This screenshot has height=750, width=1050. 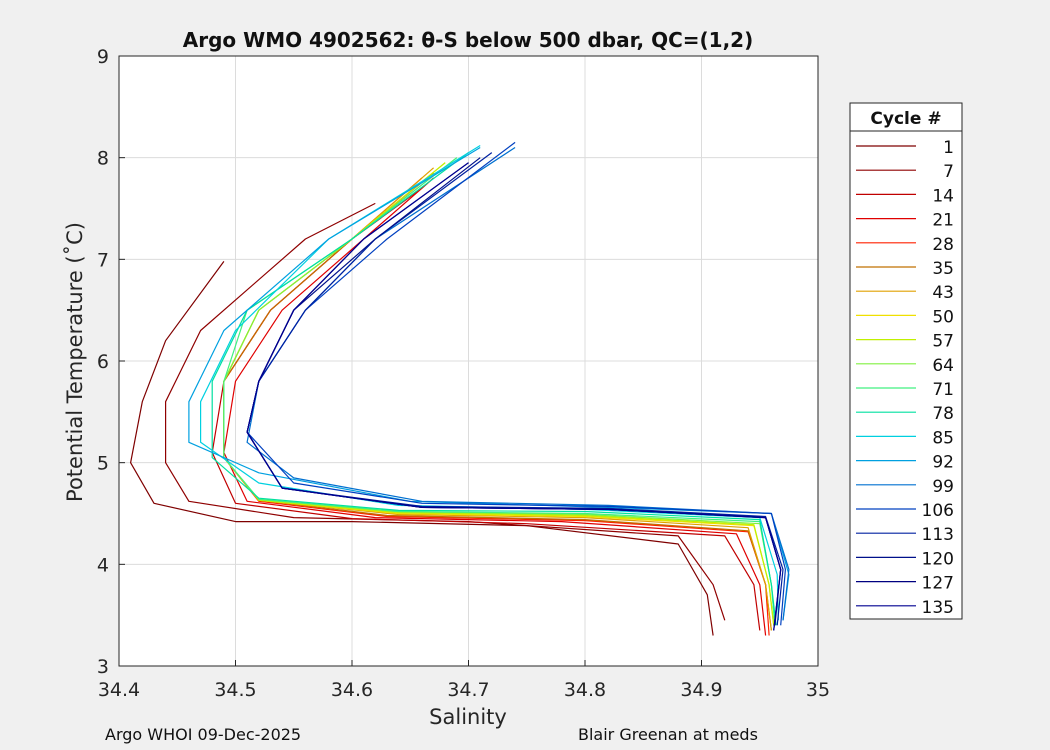 I want to click on y-tick-label: 8, so click(x=103, y=159).